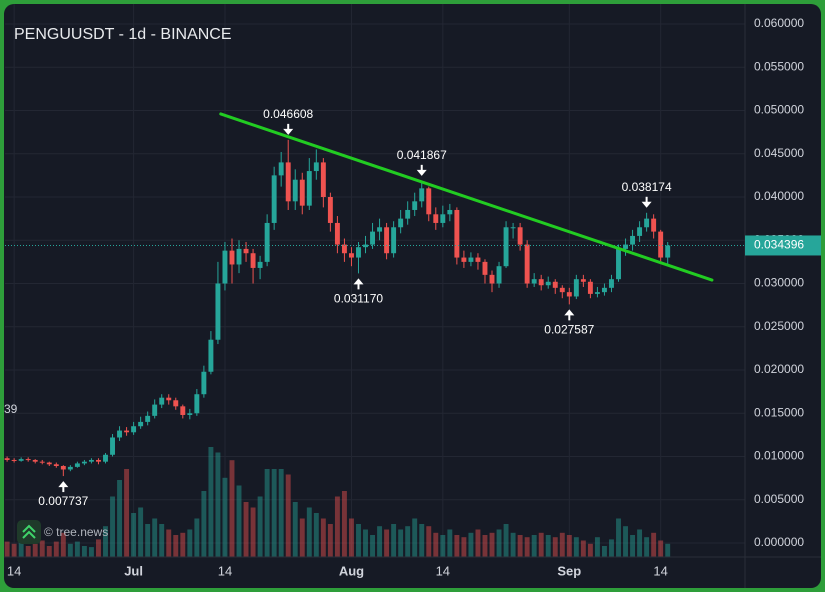  What do you see at coordinates (779, 23) in the screenshot?
I see `y-tick-label: 0.060000` at bounding box center [779, 23].